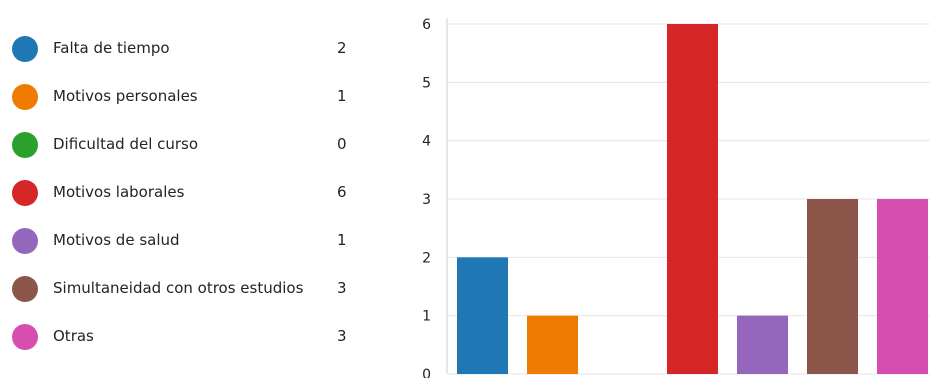 The height and width of the screenshot is (382, 930). Describe the element at coordinates (185, 238) in the screenshot. I see `legend-item-motivos-de-salud: Motivos de salud 1` at that location.